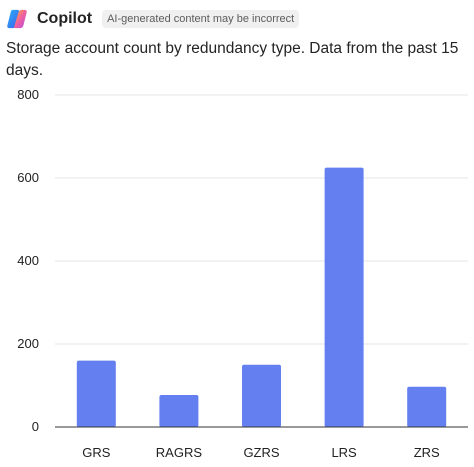  Describe the element at coordinates (28, 177) in the screenshot. I see `y-tick-label: 600` at that location.